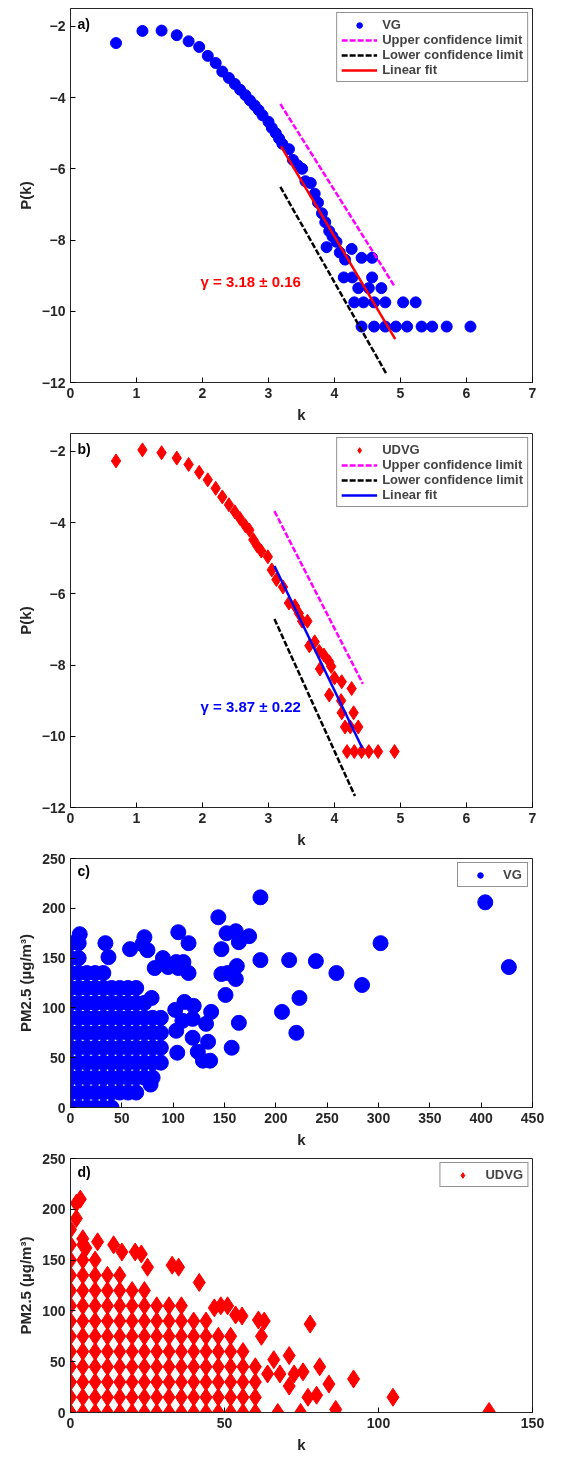  I want to click on chart-title: c), so click(83, 871).